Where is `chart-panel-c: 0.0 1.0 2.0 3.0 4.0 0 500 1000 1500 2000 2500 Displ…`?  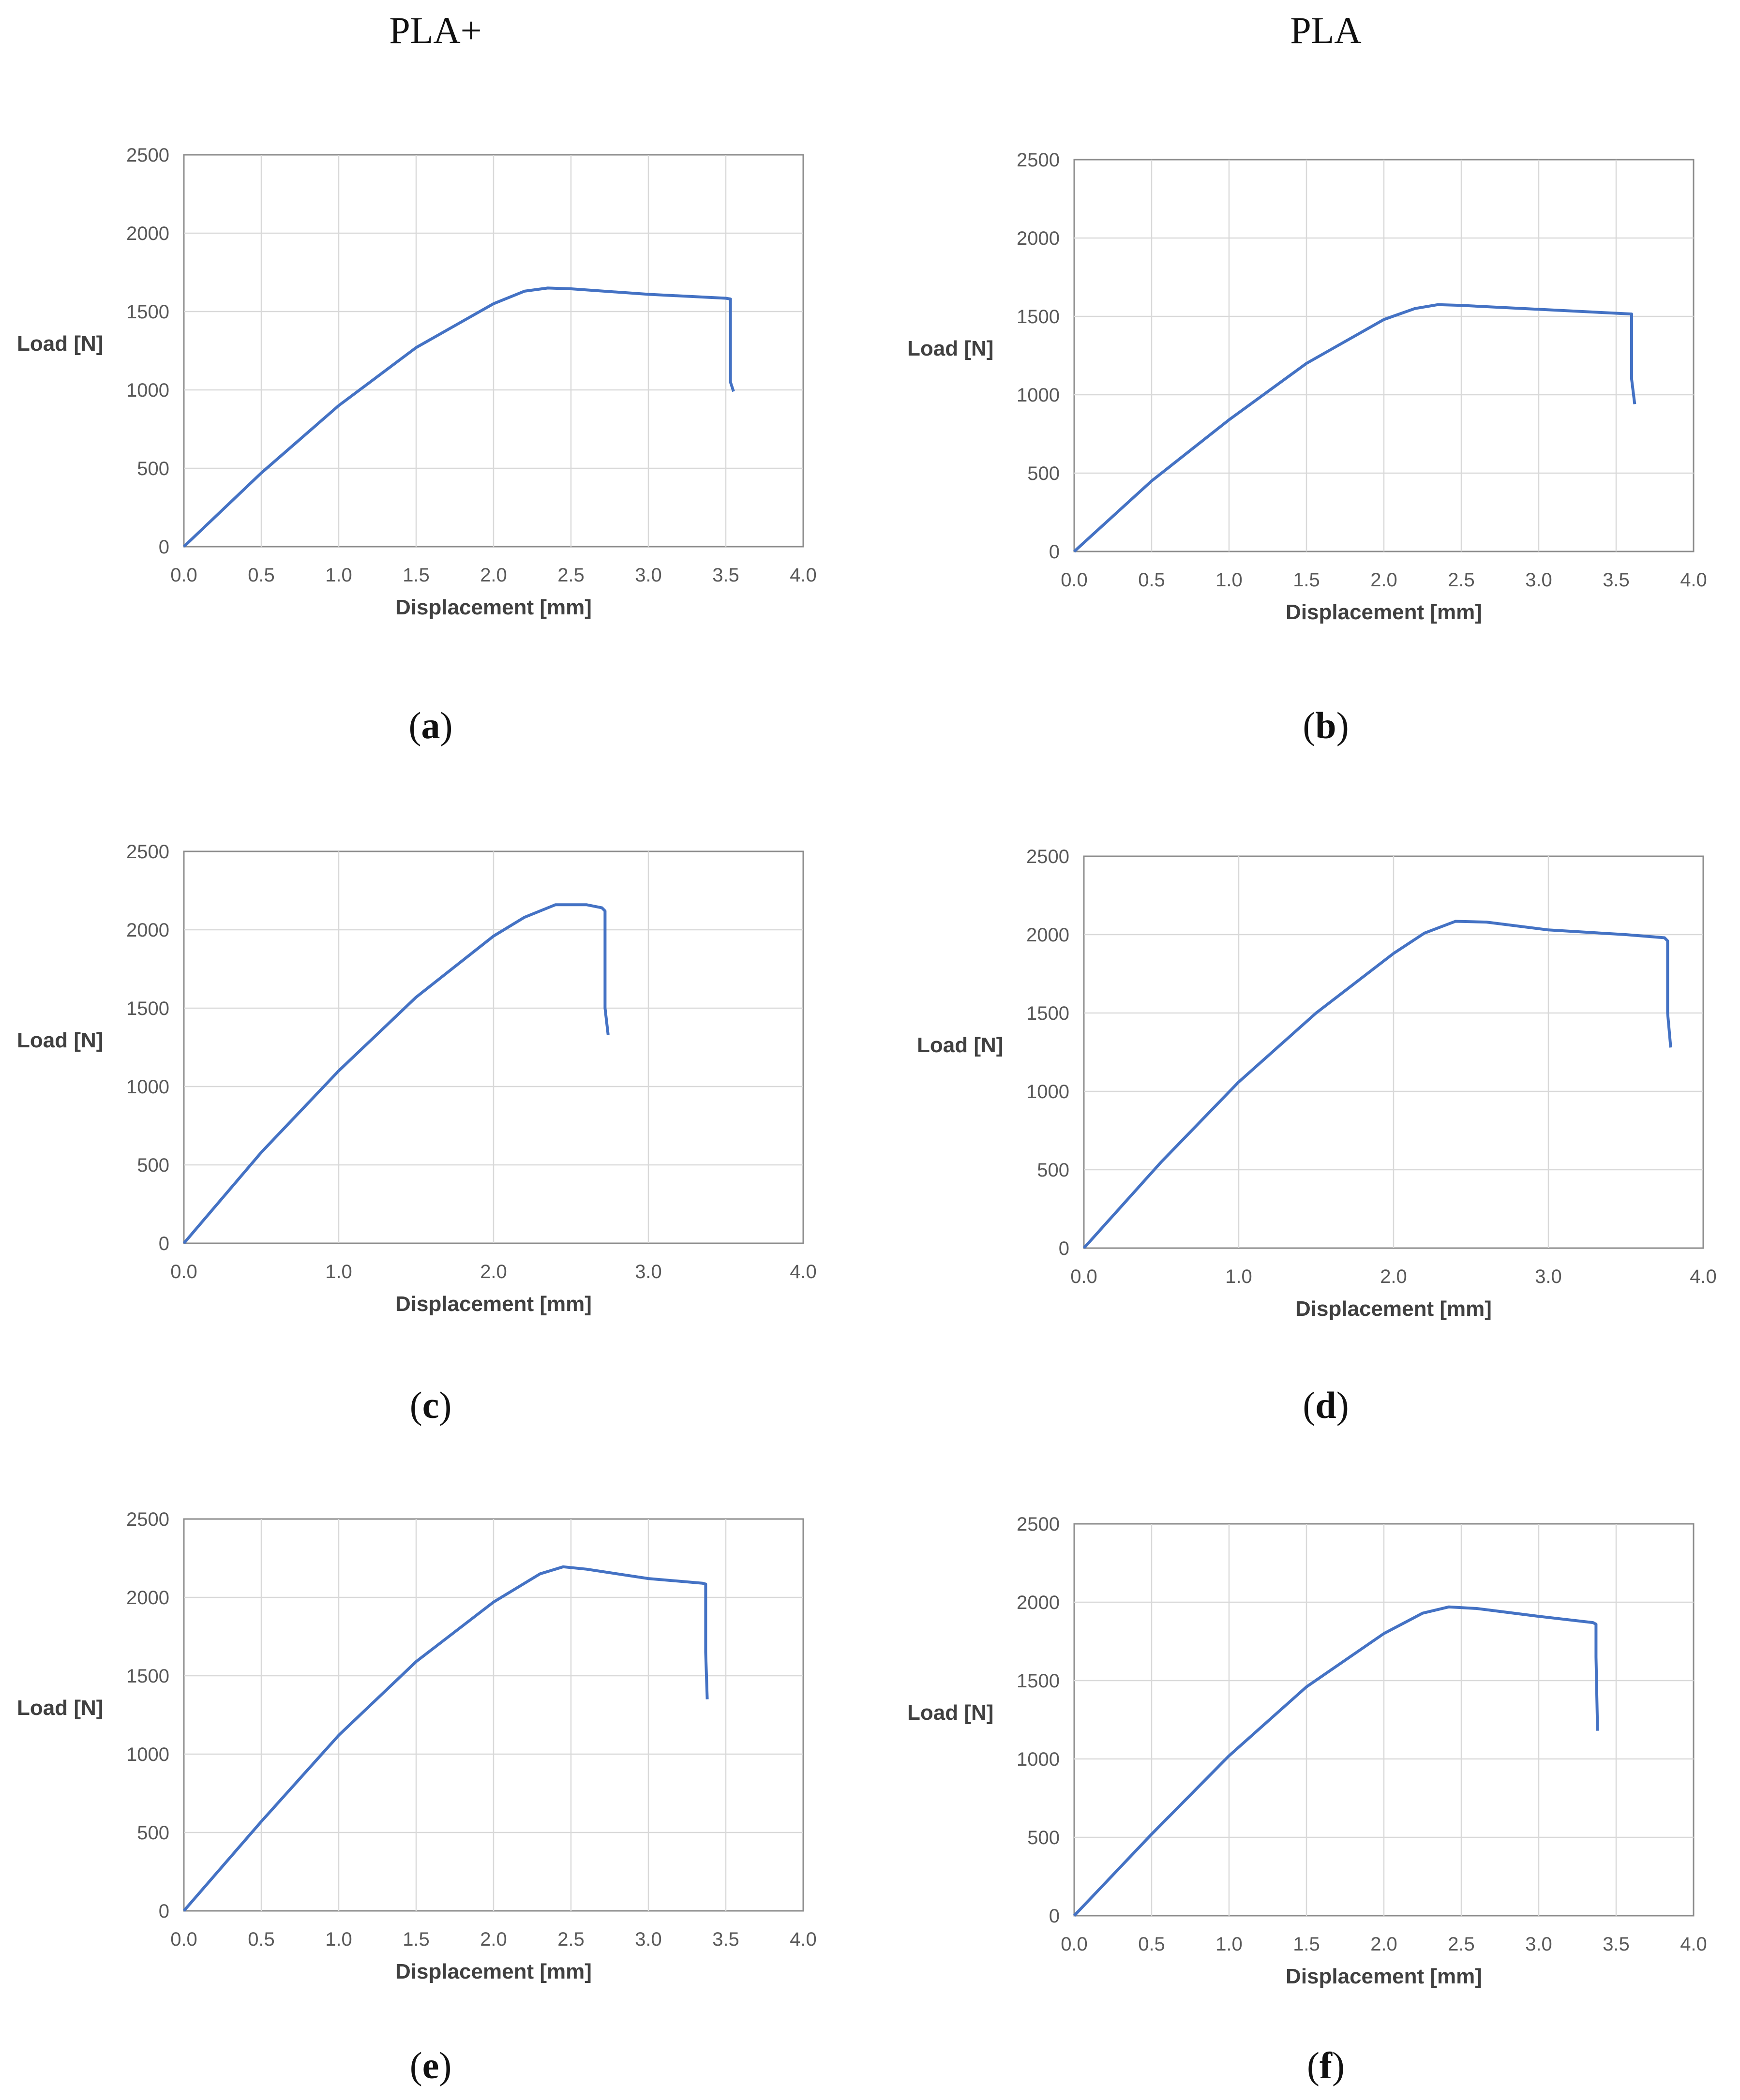
chart-panel-c: 0.0 1.0 2.0 3.0 4.0 0 500 1000 1500 2000 2500 Displ… is located at coordinates (421, 1091).